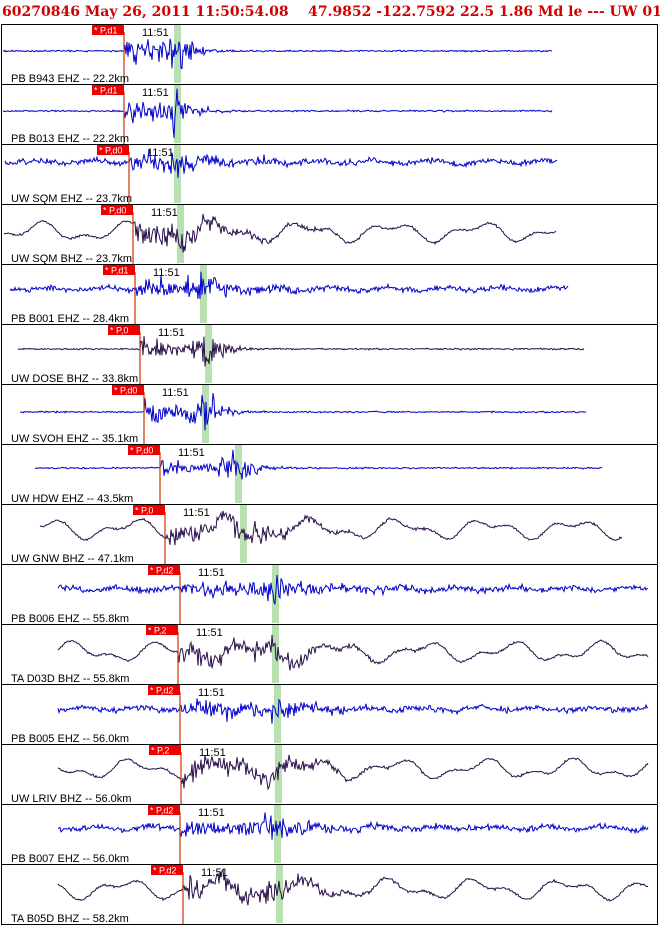 The image size is (660, 926). What do you see at coordinates (70, 319) in the screenshot?
I see `station-label: PB B001 EHZ -- 28.4km` at bounding box center [70, 319].